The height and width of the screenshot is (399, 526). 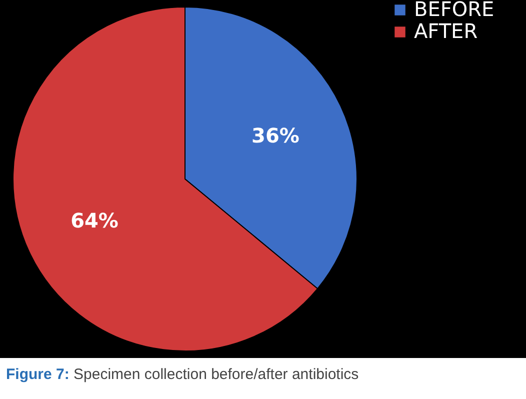 I want to click on legend-label: BEFORE, so click(x=454, y=10).